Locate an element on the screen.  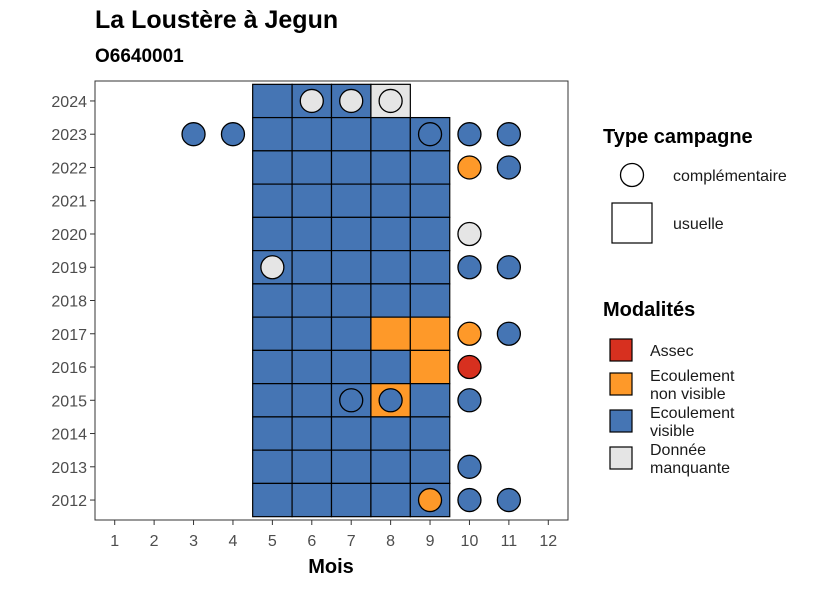
legend-type-label: usuelle is located at coordinates (698, 224).